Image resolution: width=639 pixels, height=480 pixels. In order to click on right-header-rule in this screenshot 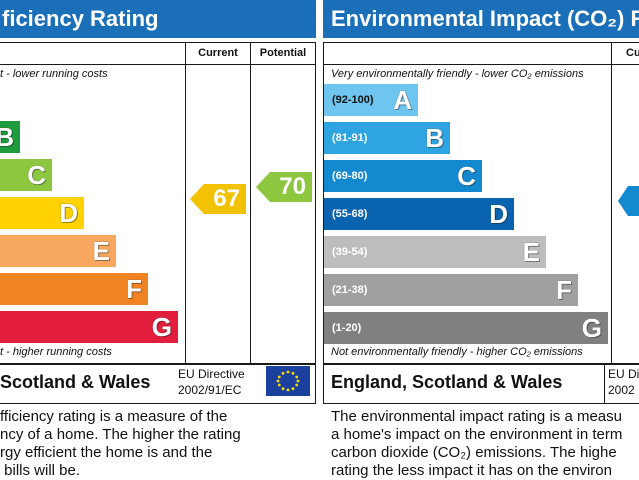, I will do `click(481, 64)`.